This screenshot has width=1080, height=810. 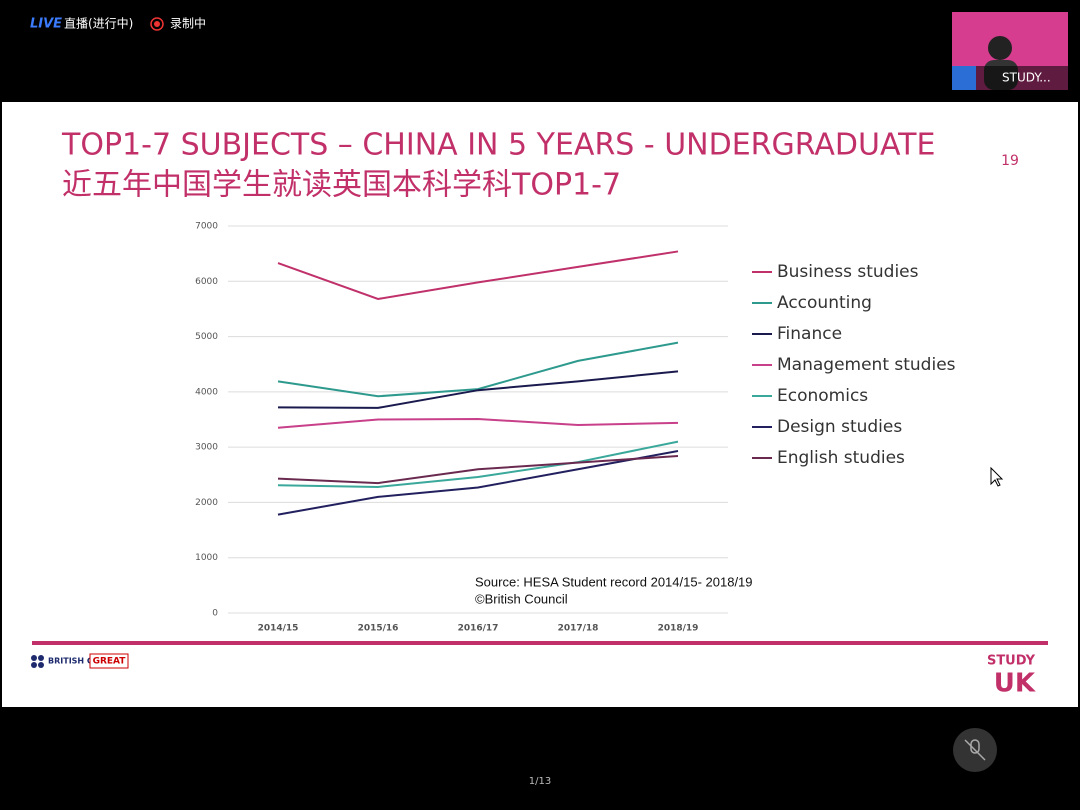 What do you see at coordinates (841, 458) in the screenshot?
I see `legend-label: English studies` at bounding box center [841, 458].